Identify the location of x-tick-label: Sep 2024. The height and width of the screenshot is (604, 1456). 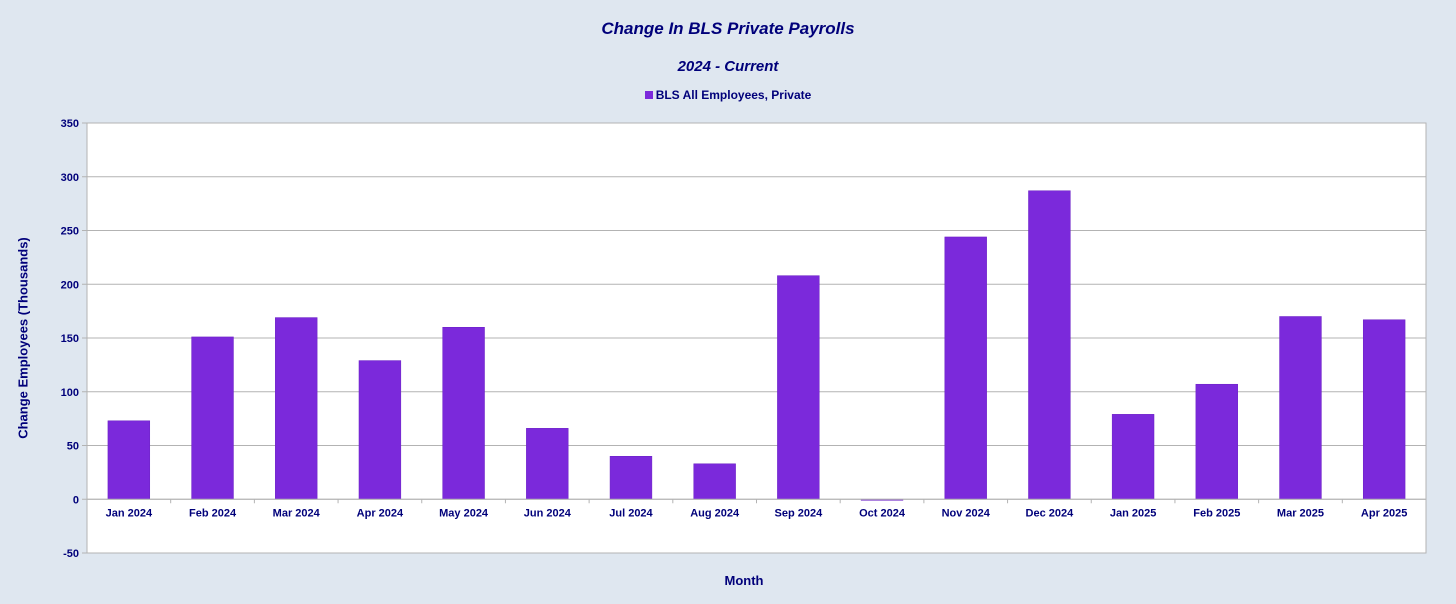
(798, 513).